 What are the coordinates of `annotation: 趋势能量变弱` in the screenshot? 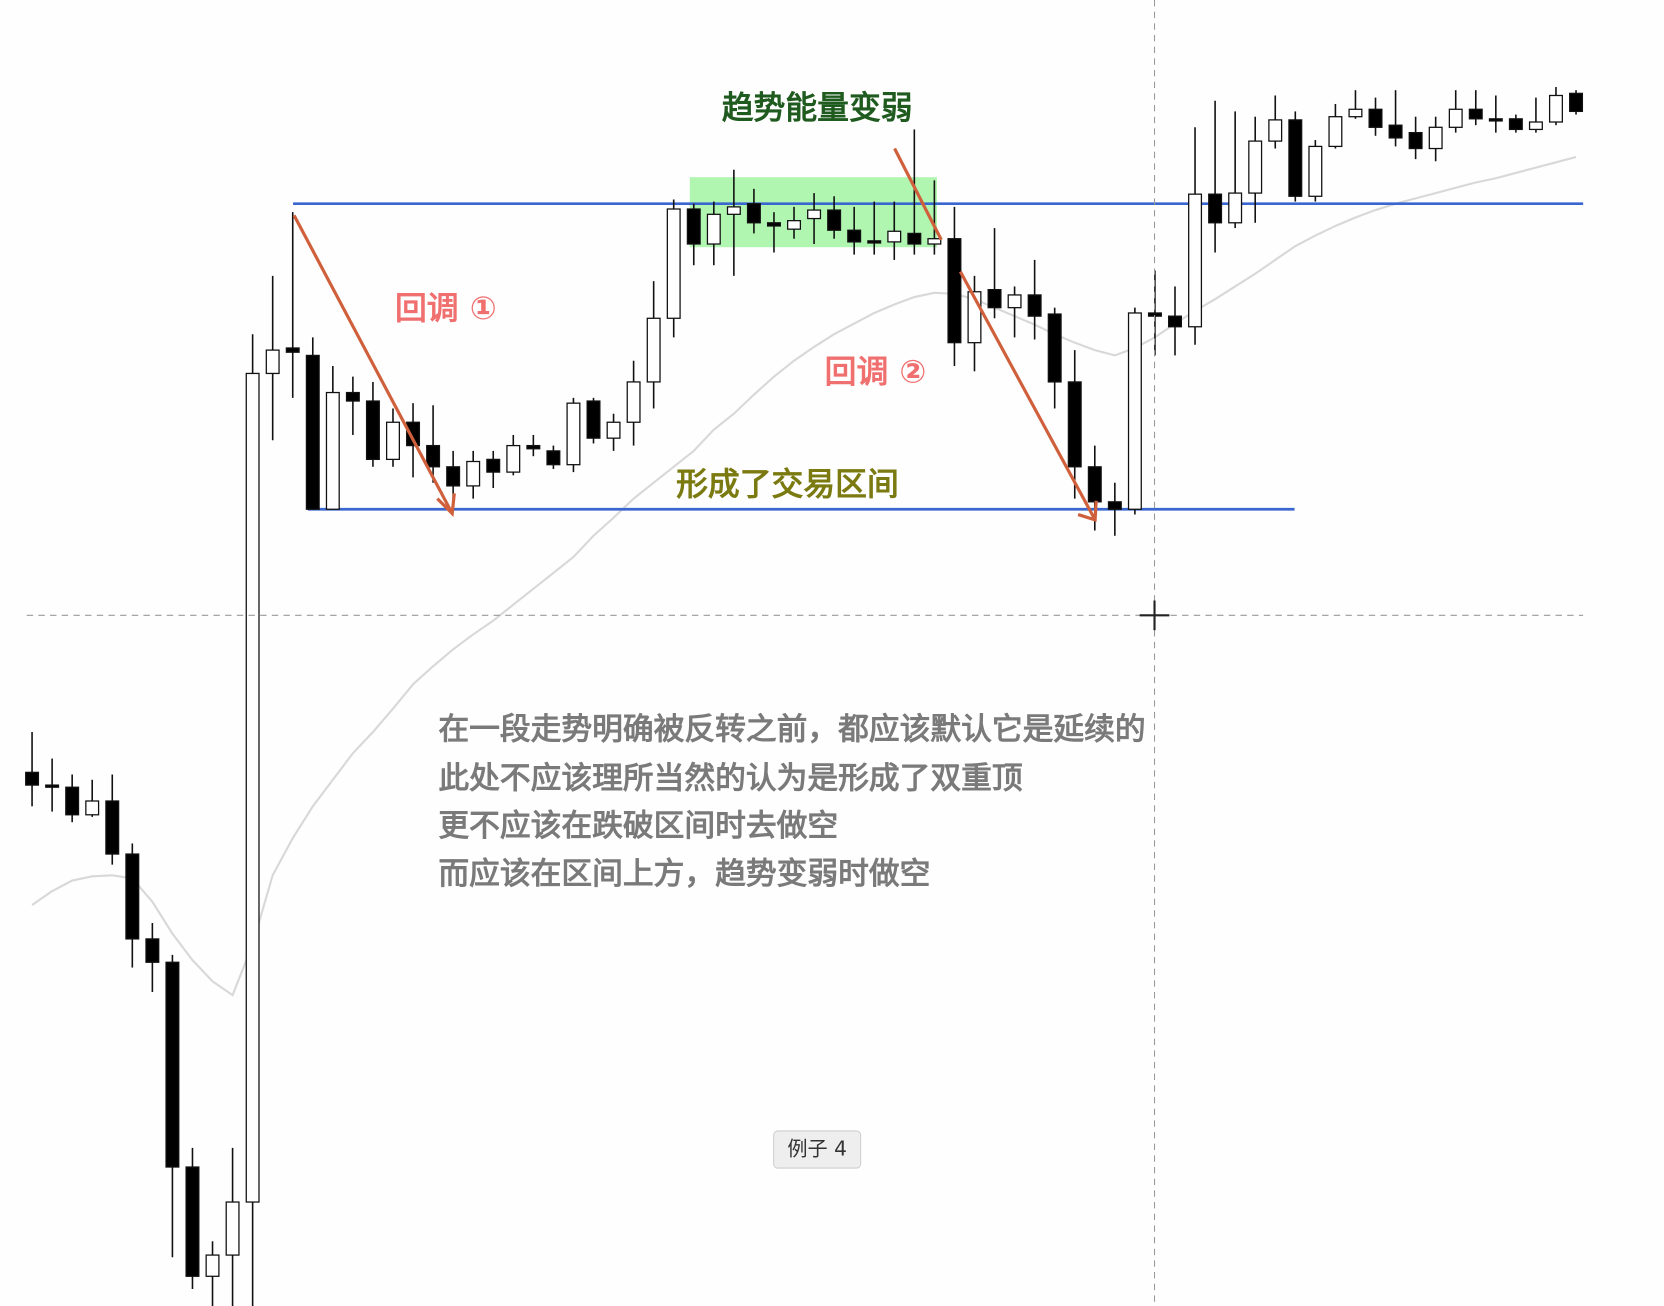 It's located at (817, 107).